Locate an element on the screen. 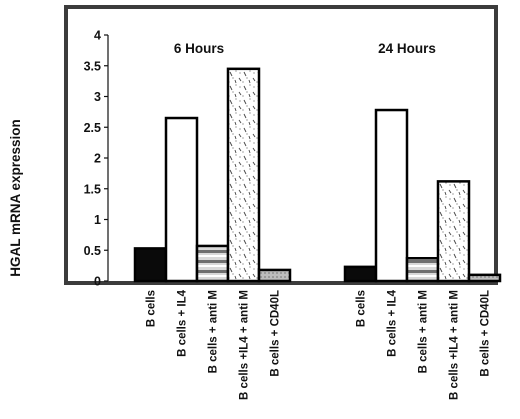 This screenshot has height=419, width=520. y-tick-label: 2.5 is located at coordinates (92, 128).